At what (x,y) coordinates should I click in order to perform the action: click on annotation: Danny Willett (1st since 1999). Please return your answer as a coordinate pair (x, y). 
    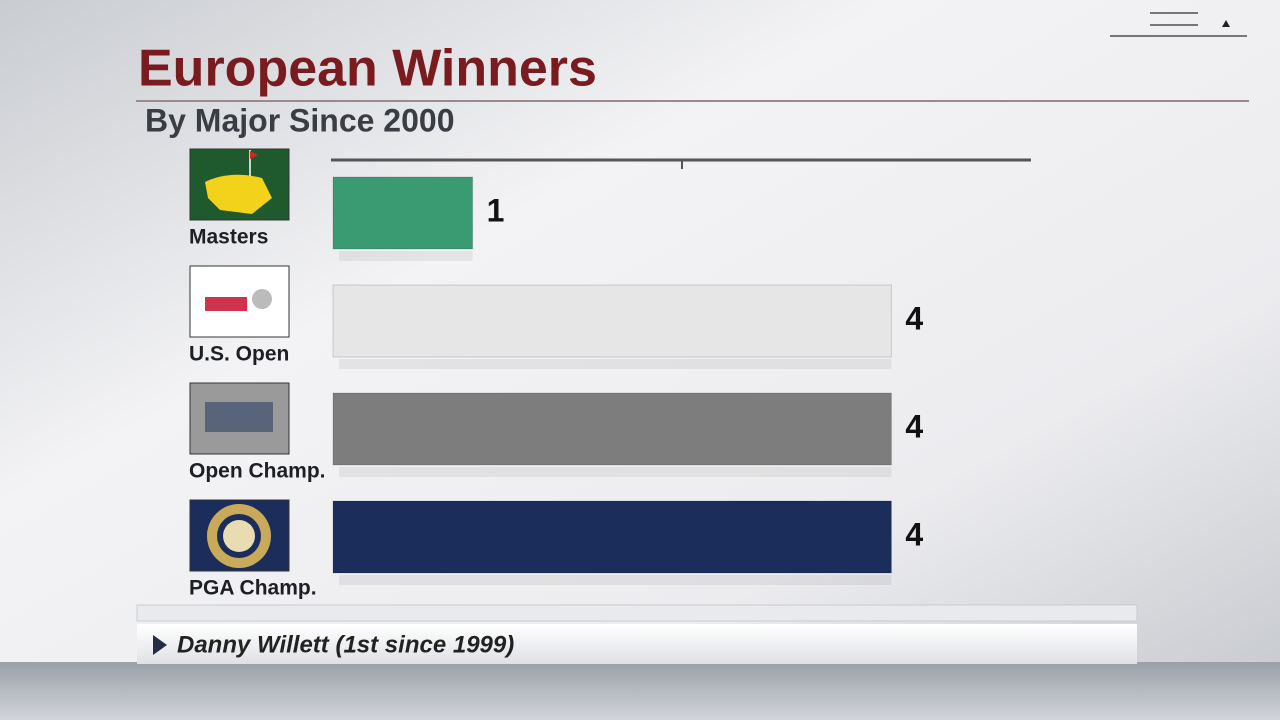
    Looking at the image, I should click on (345, 644).